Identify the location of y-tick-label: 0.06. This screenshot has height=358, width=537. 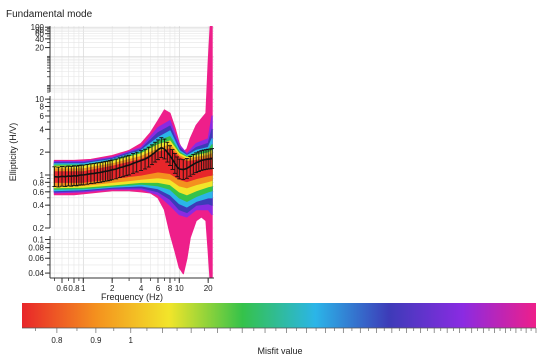
(36, 258).